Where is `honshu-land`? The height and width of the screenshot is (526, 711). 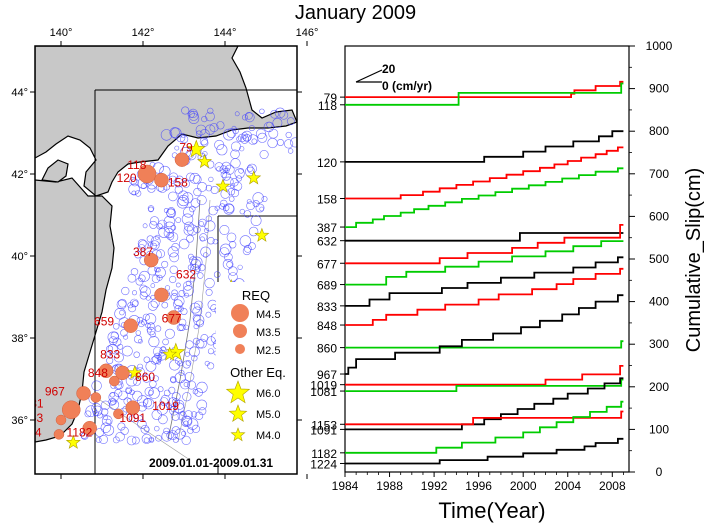 honshu-land is located at coordinates (75, 310).